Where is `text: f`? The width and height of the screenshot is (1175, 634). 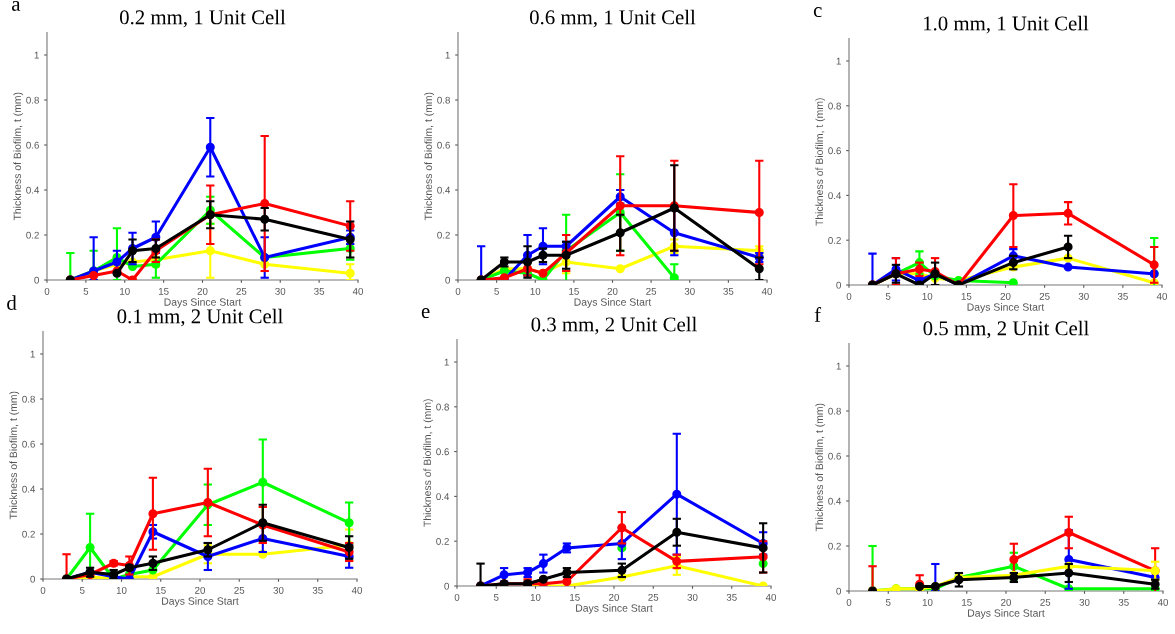 text: f is located at coordinates (818, 314).